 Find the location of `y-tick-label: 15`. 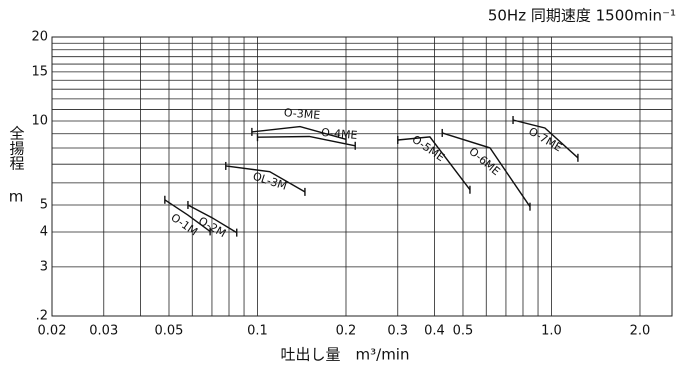

y-tick-label: 15 is located at coordinates (39, 71).